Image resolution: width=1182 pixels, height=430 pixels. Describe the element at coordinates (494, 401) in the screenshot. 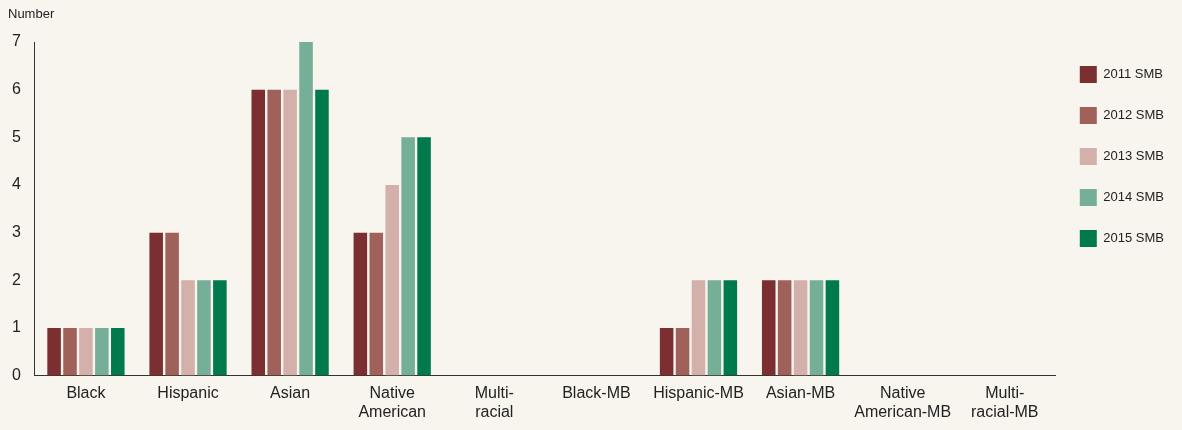

I see `x-tick-label: Multi-racial` at that location.